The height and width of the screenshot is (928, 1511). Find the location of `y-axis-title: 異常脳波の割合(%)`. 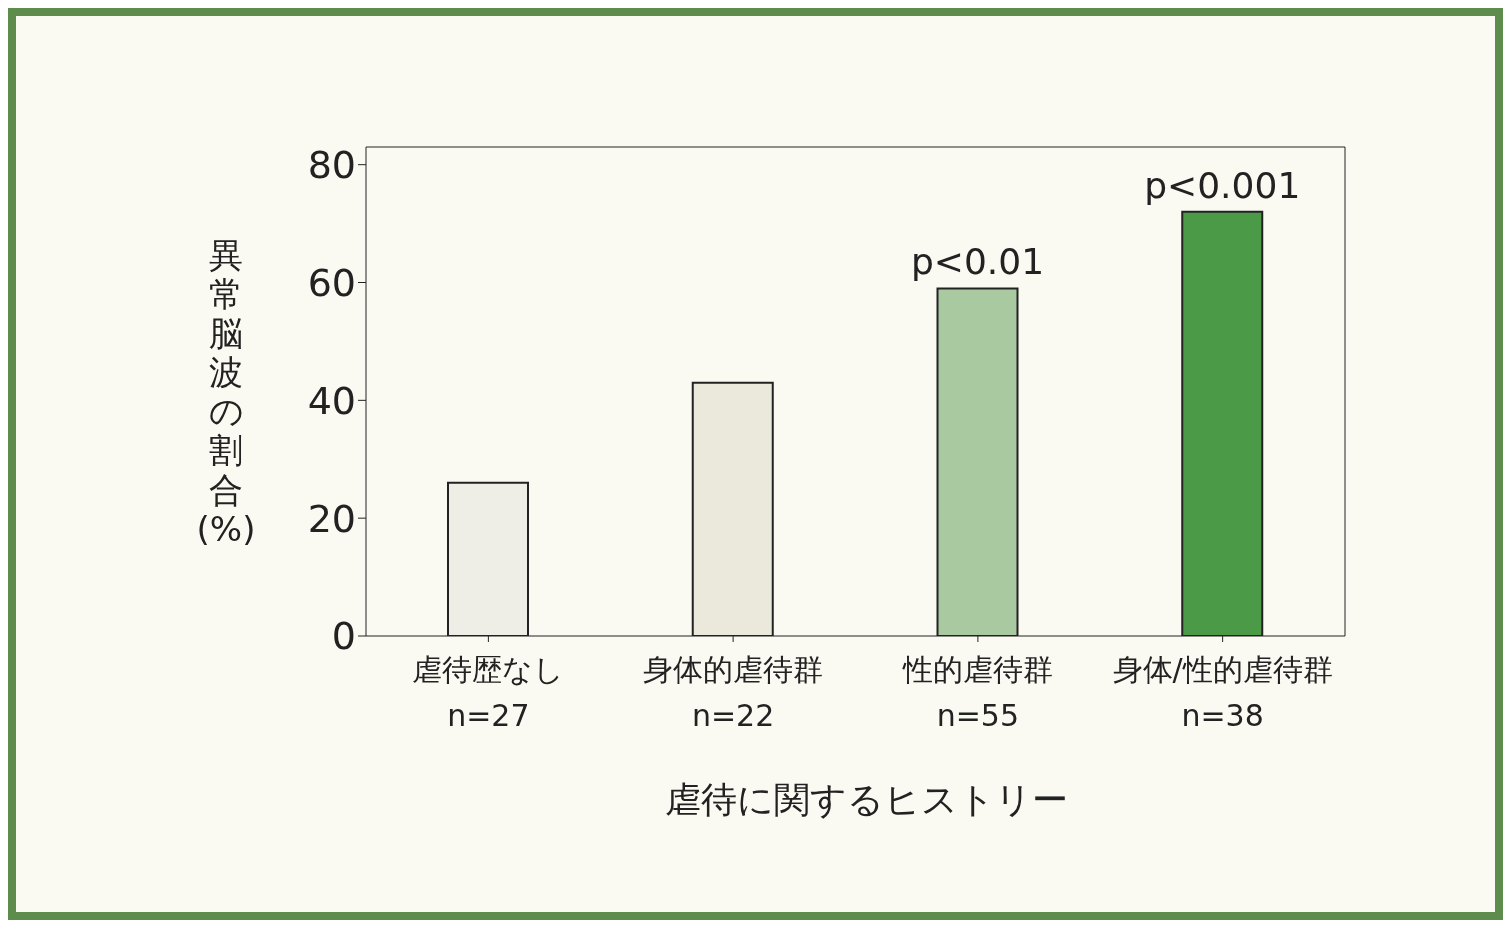

y-axis-title: 異常脳波の割合(%) is located at coordinates (226, 392).